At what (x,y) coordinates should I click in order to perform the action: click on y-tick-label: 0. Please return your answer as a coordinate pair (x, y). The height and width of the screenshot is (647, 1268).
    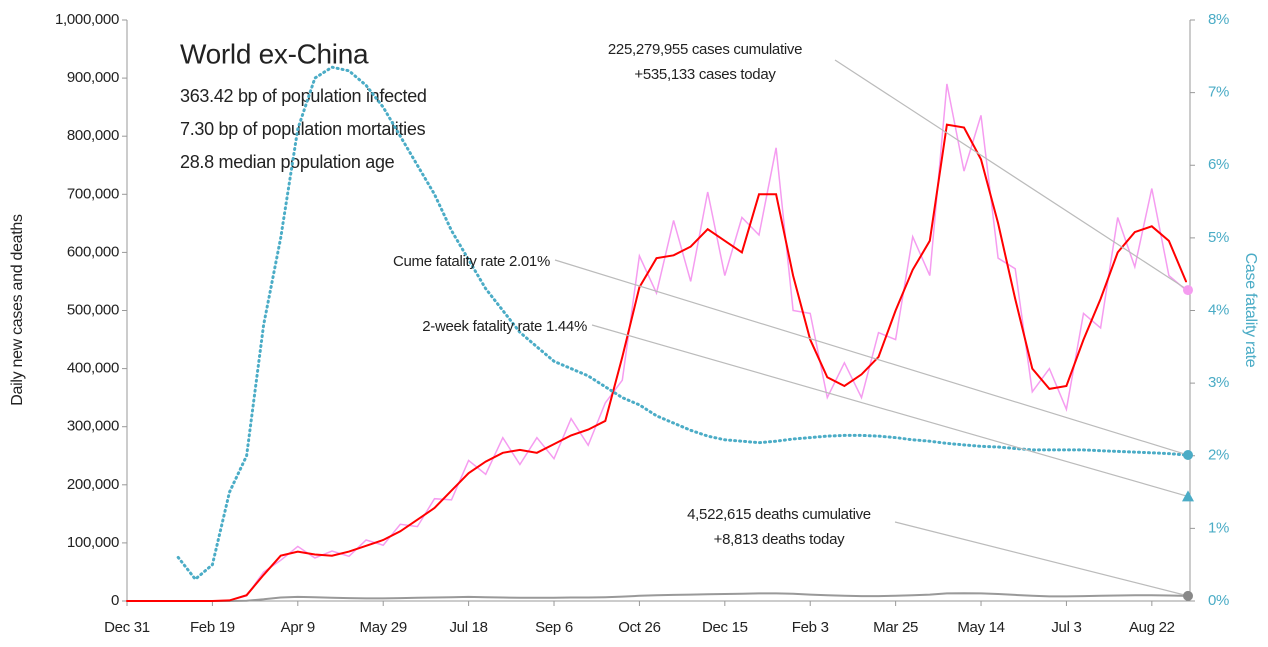
    Looking at the image, I should click on (115, 600).